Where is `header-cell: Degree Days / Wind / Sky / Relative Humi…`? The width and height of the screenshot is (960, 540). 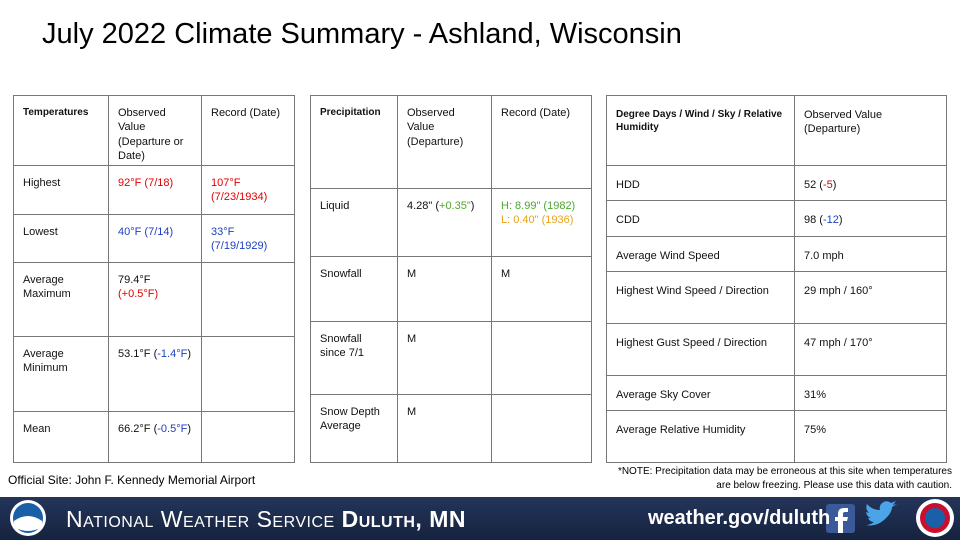
header-cell: Degree Days / Wind / Sky / Relative Humi… is located at coordinates (700, 130).